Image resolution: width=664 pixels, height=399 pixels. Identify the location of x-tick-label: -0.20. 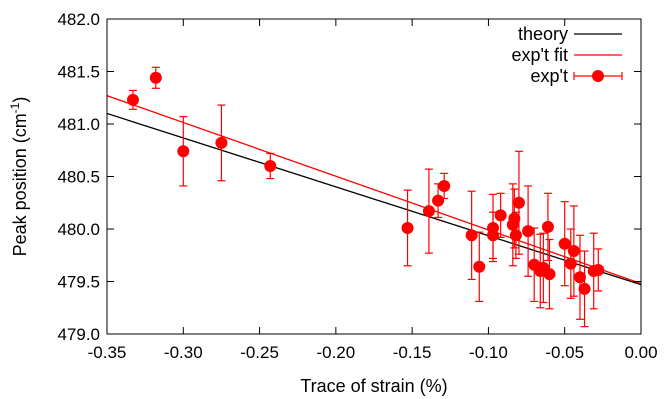
(335, 352).